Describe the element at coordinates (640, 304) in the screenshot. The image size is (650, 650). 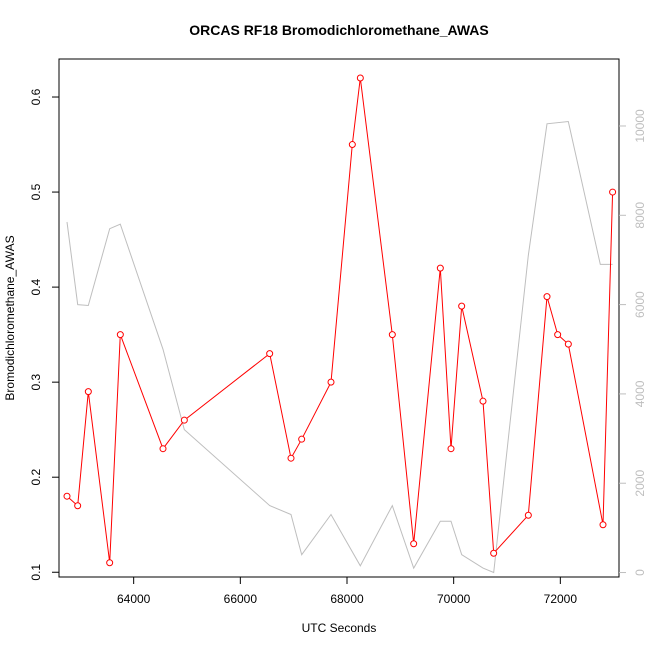
I see `y2-tick-label: 6000` at that location.